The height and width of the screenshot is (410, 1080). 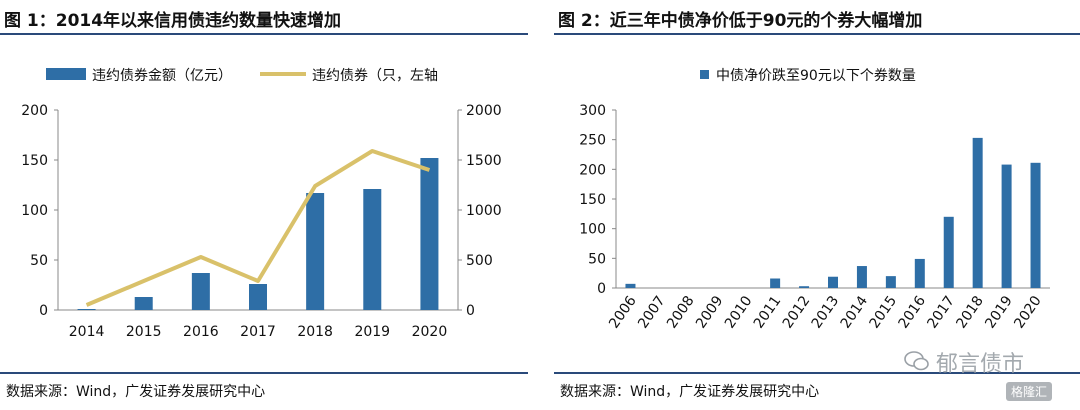 What do you see at coordinates (623, 312) in the screenshot?
I see `x-tick-label: 2006` at bounding box center [623, 312].